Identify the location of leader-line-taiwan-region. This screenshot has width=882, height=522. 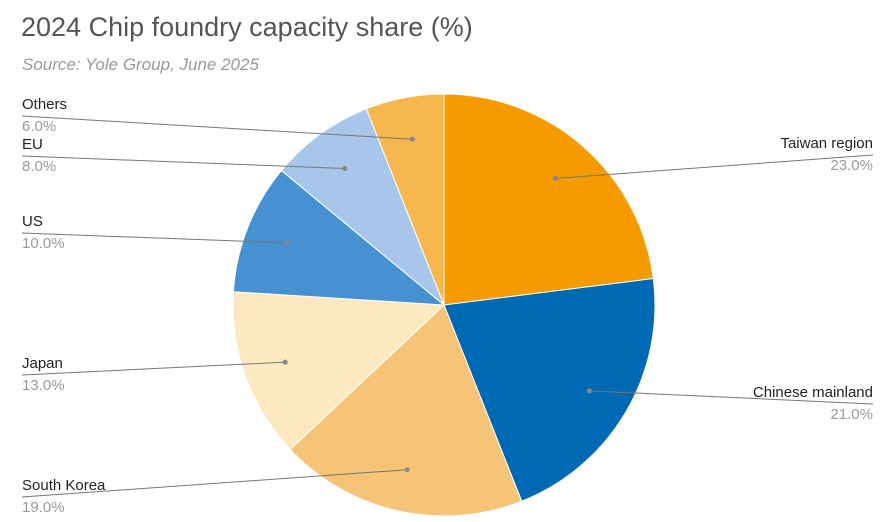
(714, 166).